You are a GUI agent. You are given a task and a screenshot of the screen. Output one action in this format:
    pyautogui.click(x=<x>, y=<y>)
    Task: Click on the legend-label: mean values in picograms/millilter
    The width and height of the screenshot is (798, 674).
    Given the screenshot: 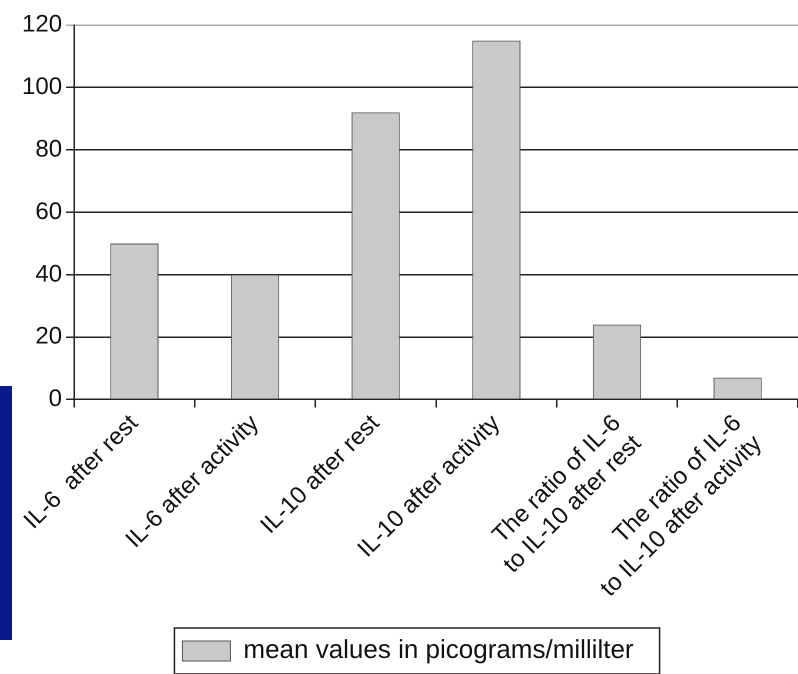 What is the action you would take?
    pyautogui.click(x=438, y=649)
    